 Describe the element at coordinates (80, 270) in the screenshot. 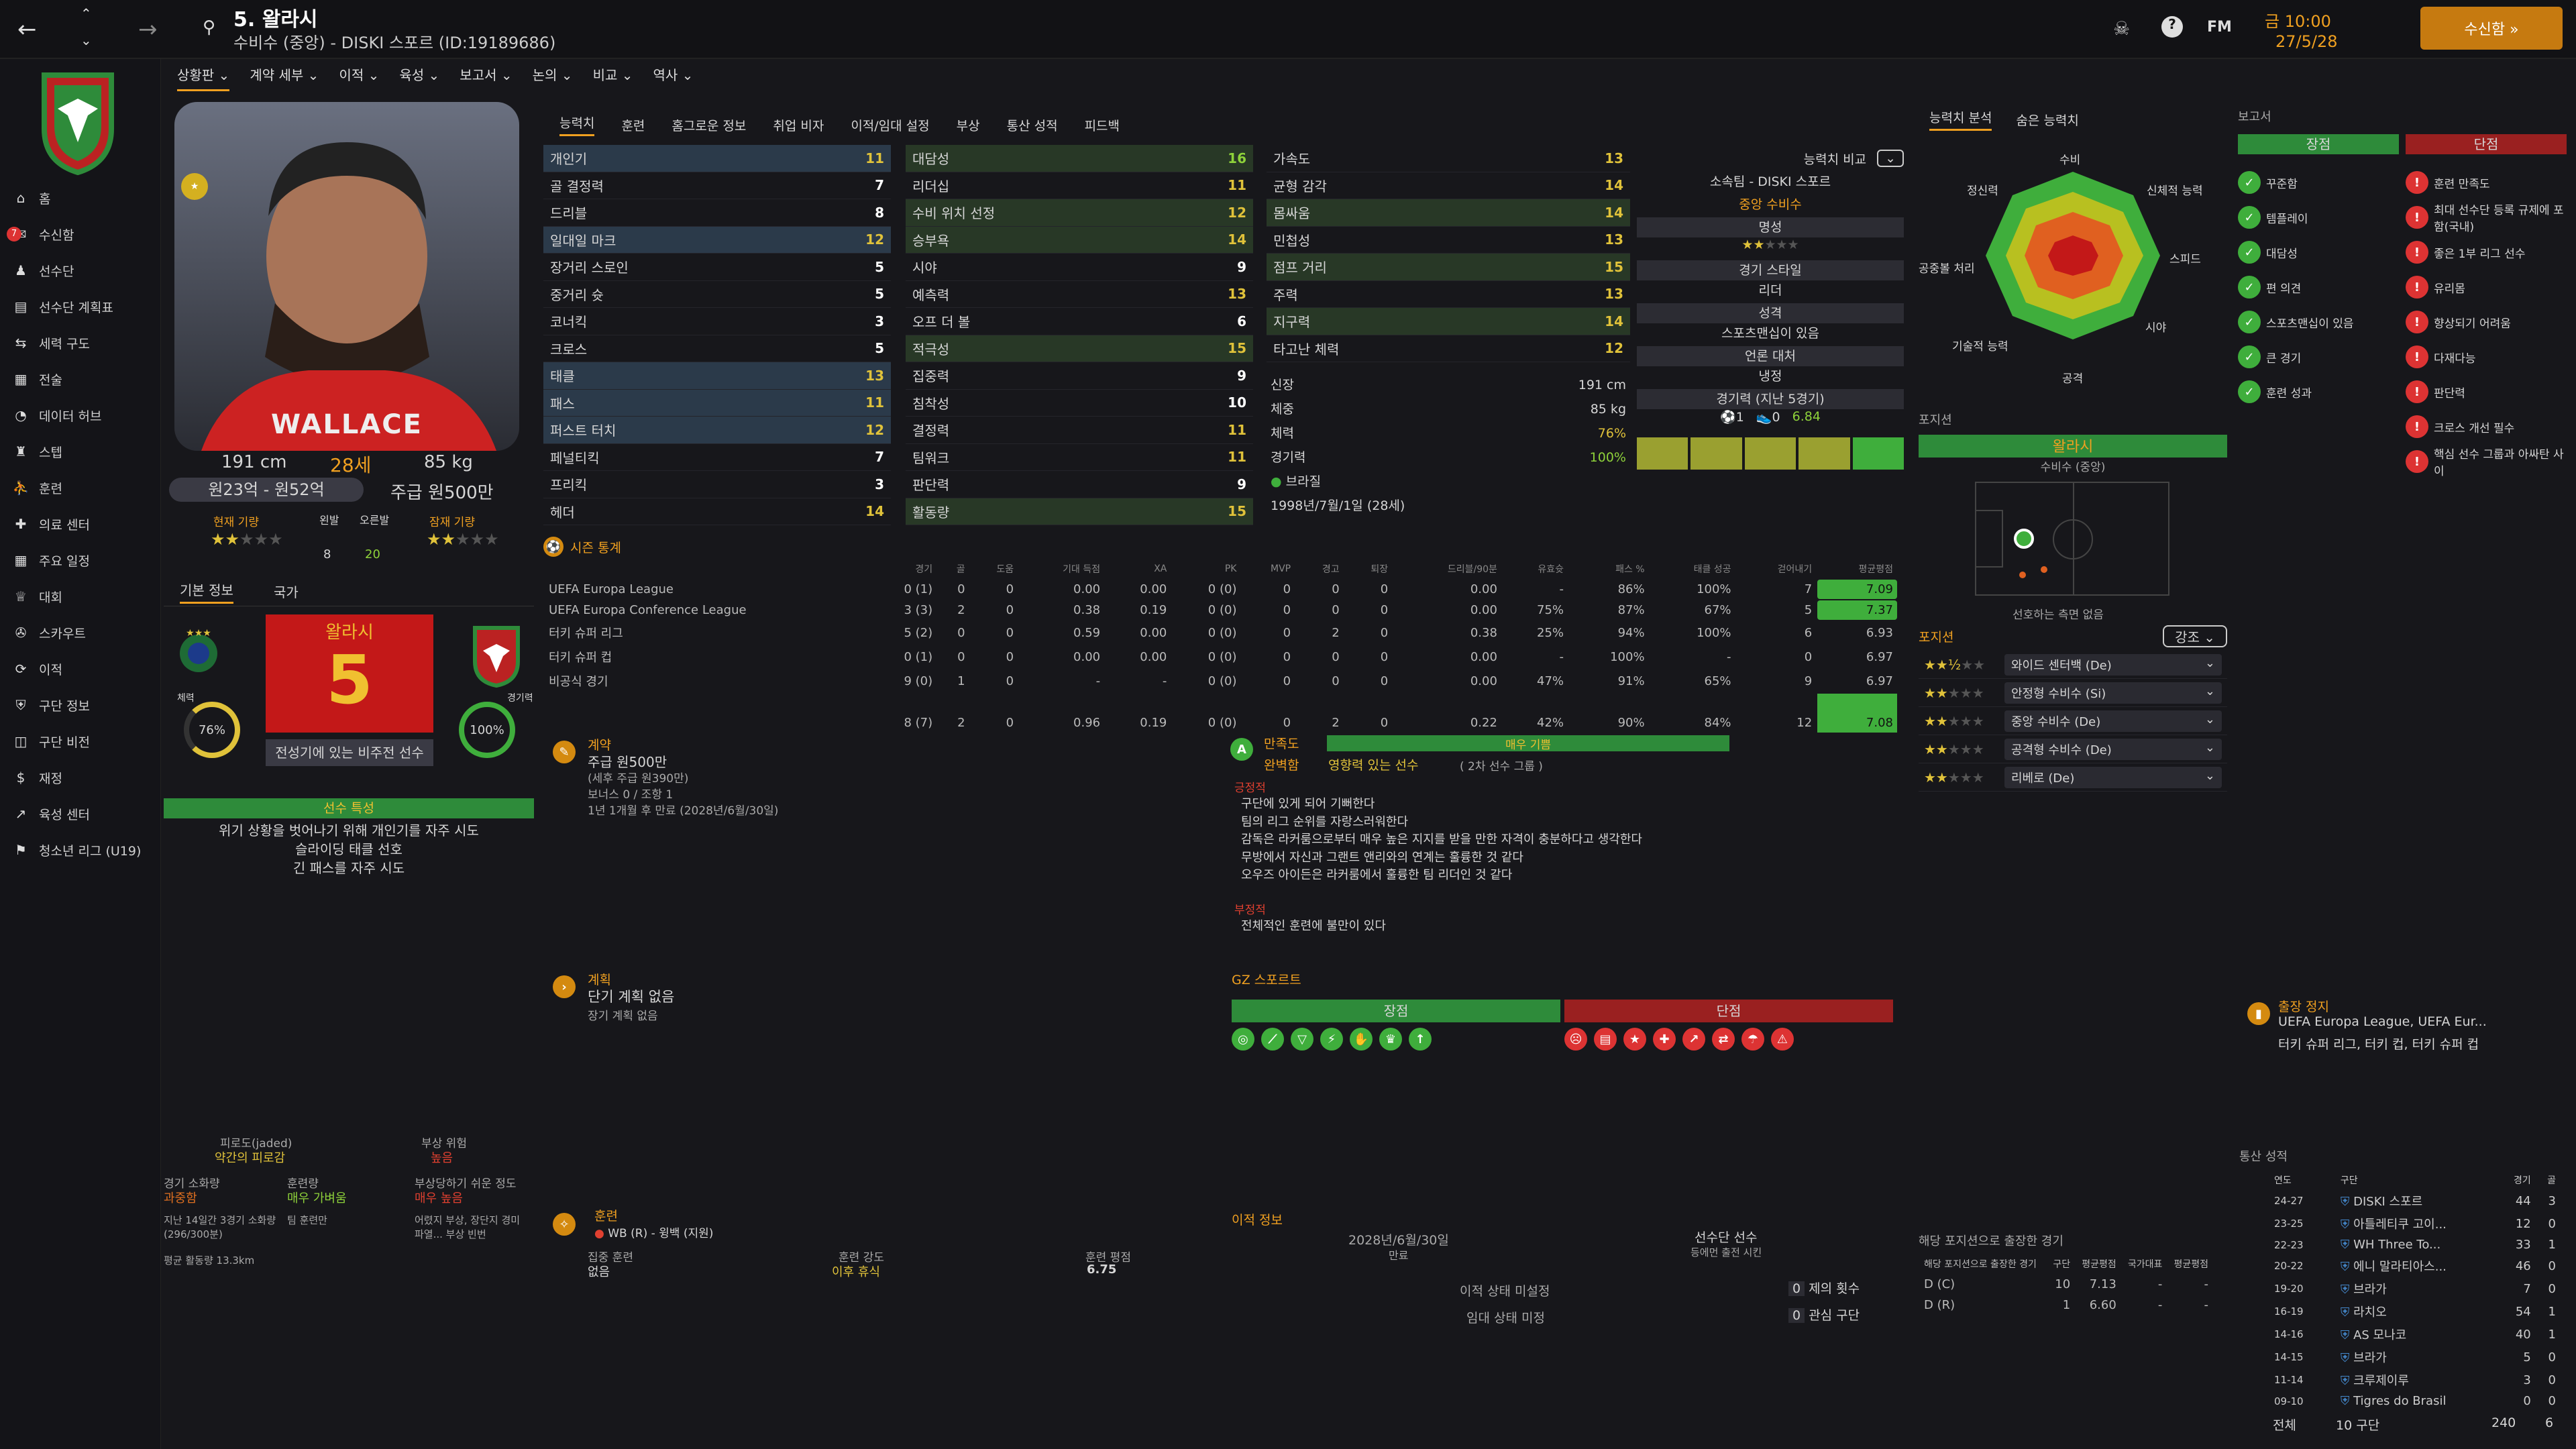

I see `sidebar-item: ♟ 선수단` at that location.